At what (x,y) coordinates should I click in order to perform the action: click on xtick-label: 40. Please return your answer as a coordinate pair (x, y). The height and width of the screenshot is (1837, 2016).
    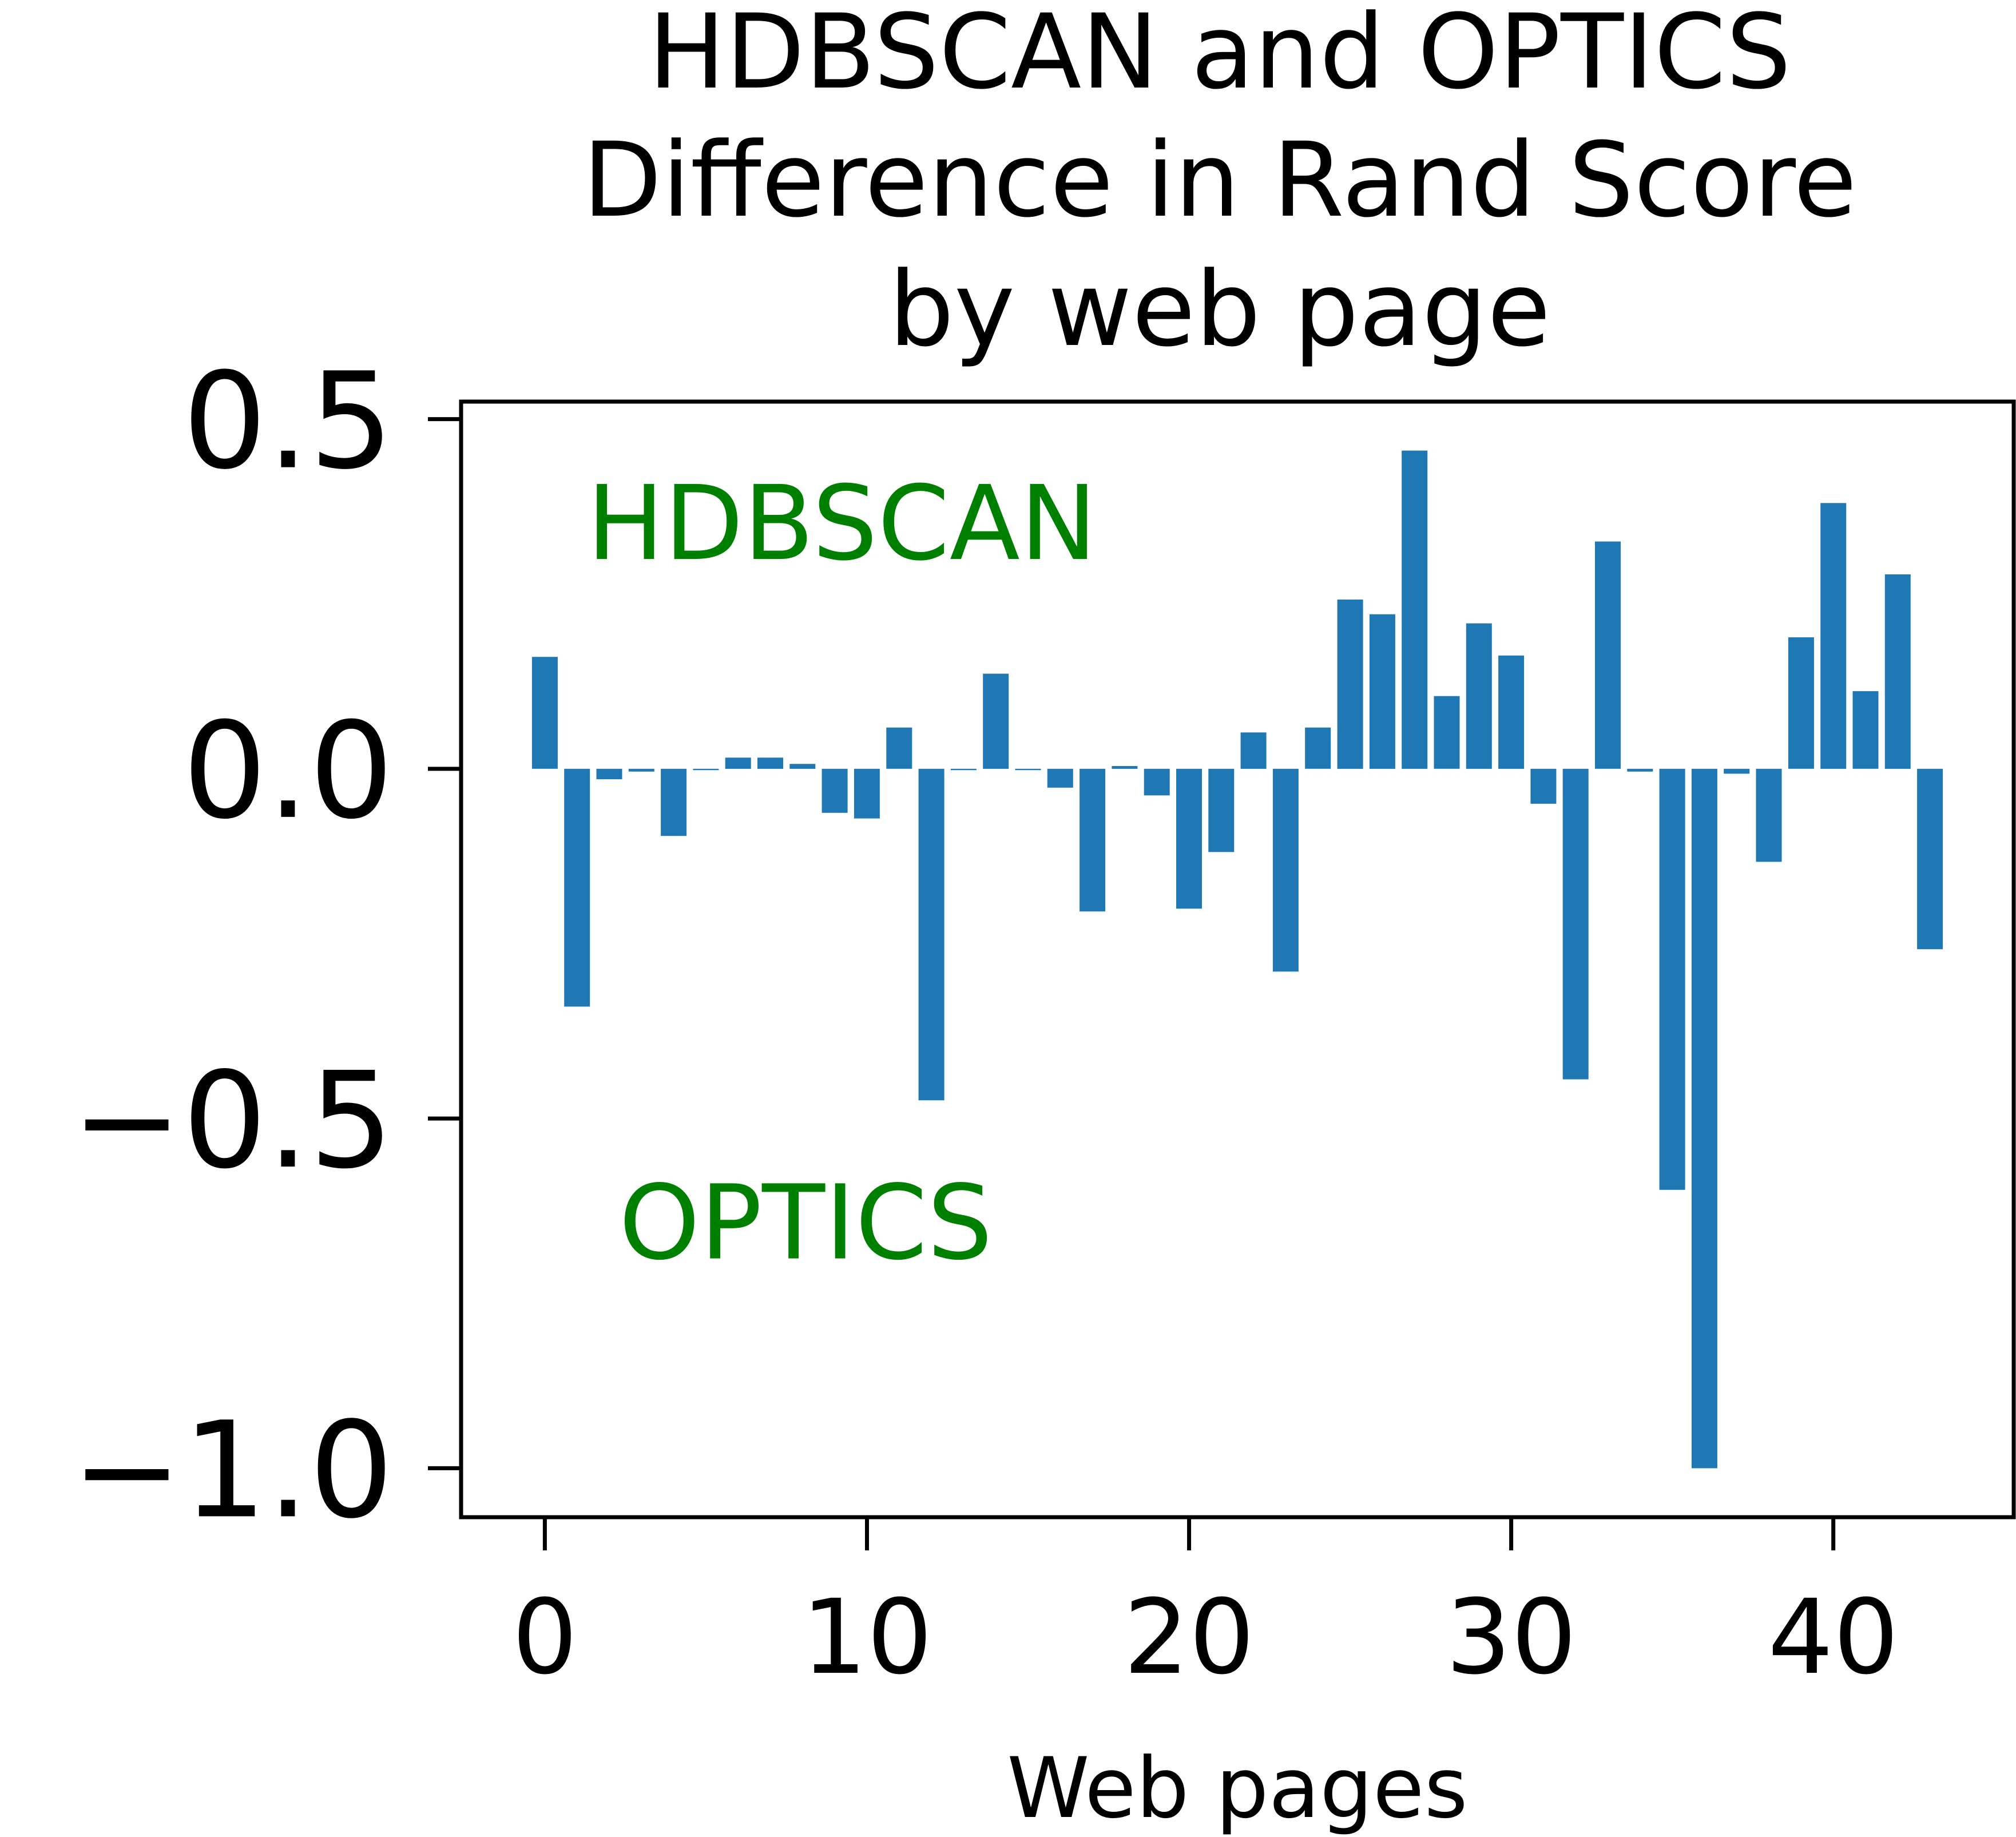
    Looking at the image, I should click on (1833, 1638).